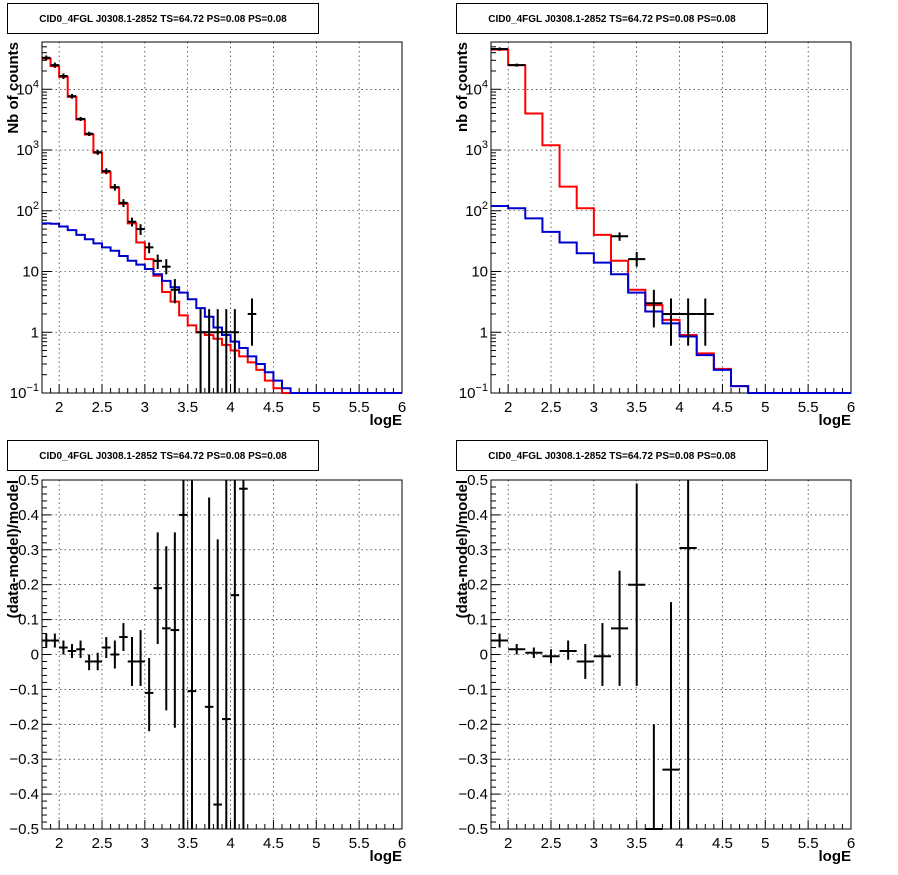 The width and height of the screenshot is (898, 875). Describe the element at coordinates (462, 87) in the screenshot. I see `y-axis-title: nb of counts` at that location.